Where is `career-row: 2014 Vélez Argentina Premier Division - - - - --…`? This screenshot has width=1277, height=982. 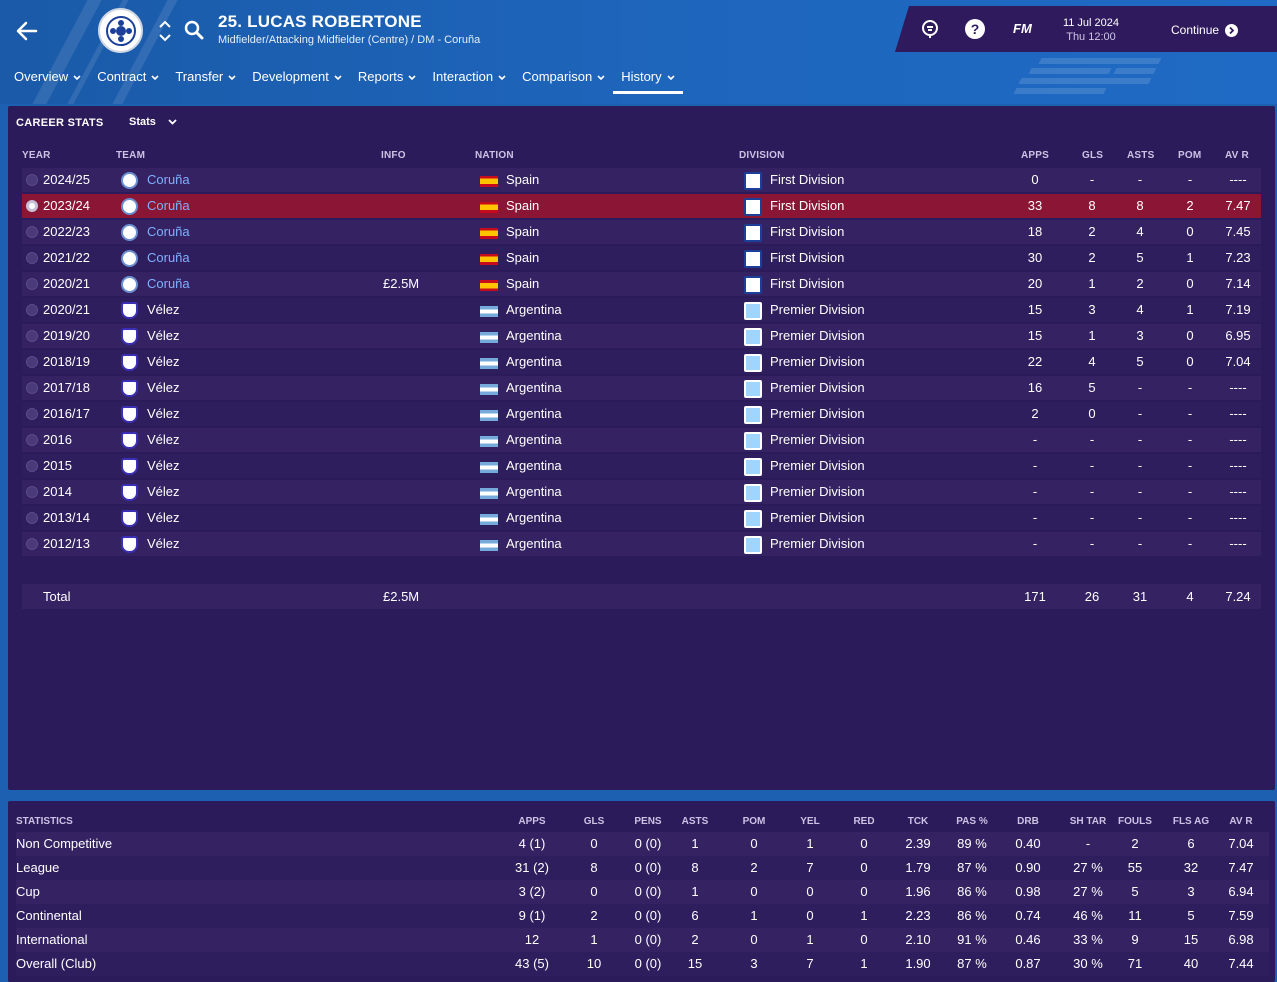
career-row: 2014 Vélez Argentina Premier Division - - - - --… is located at coordinates (641, 492).